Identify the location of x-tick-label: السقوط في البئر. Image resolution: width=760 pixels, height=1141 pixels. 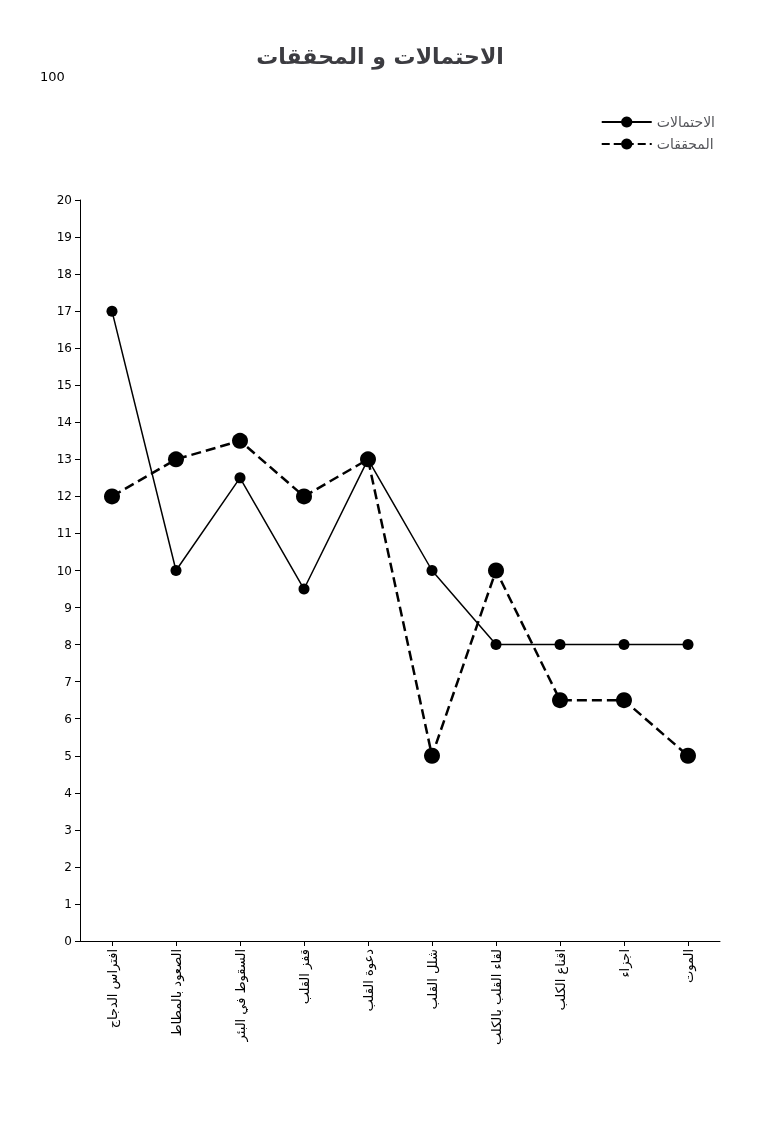
(240, 996).